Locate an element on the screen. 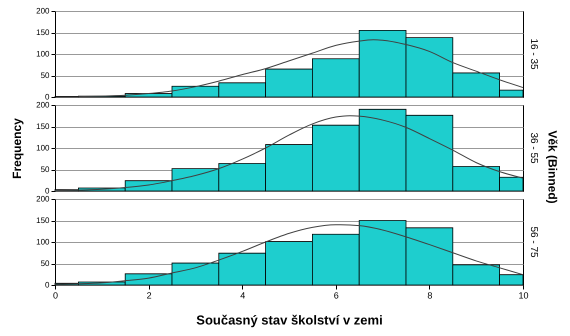 The width and height of the screenshot is (570, 336). y-axis-title: Frequency is located at coordinates (17, 148).